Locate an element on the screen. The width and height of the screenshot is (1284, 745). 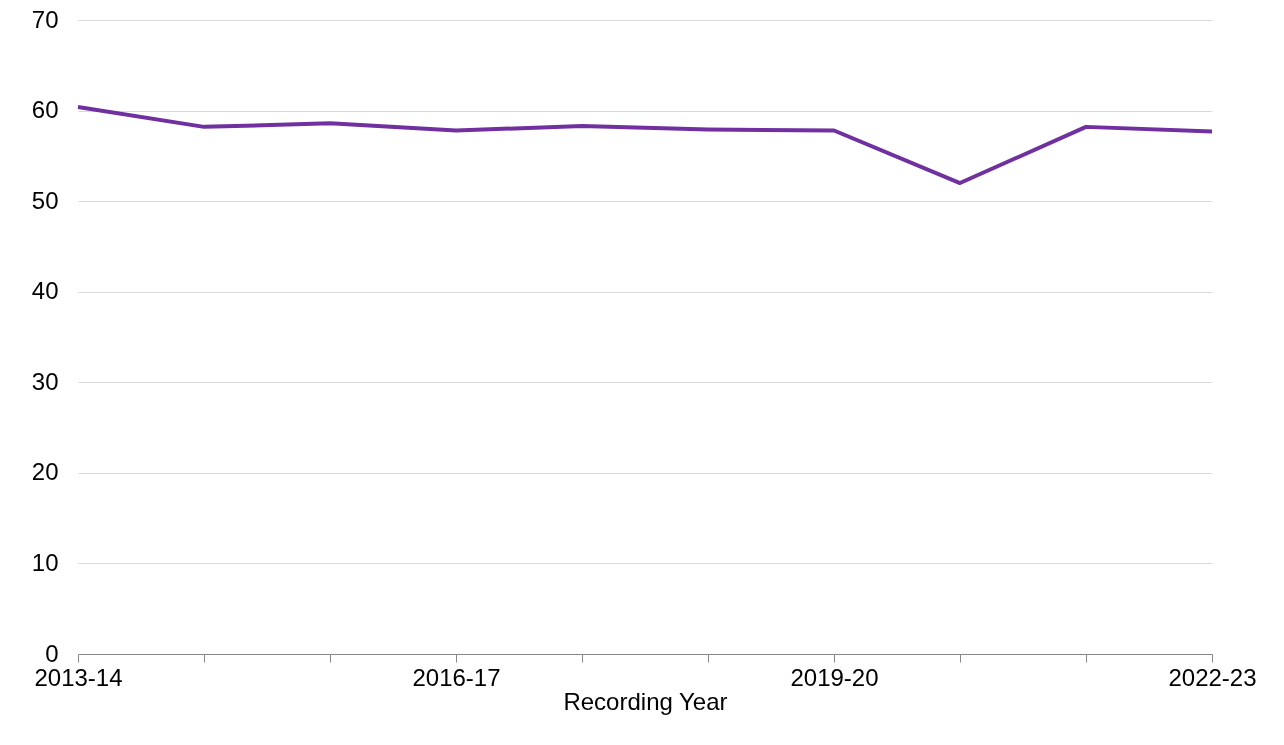
y-tick-label: 50 is located at coordinates (45, 200).